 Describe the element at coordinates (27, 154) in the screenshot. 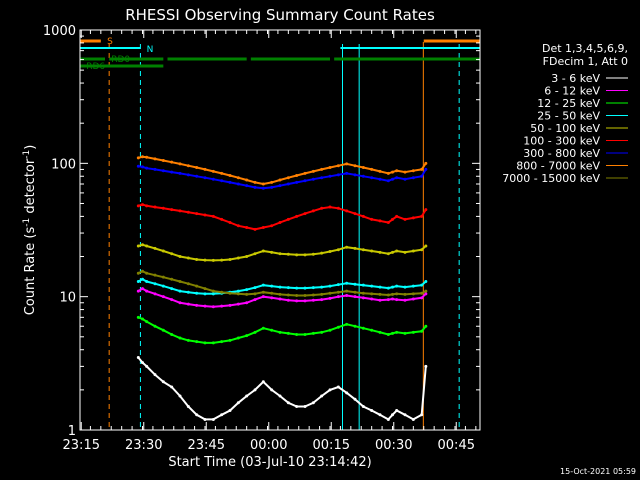

I see `y-axis-label-sup: -1` at that location.